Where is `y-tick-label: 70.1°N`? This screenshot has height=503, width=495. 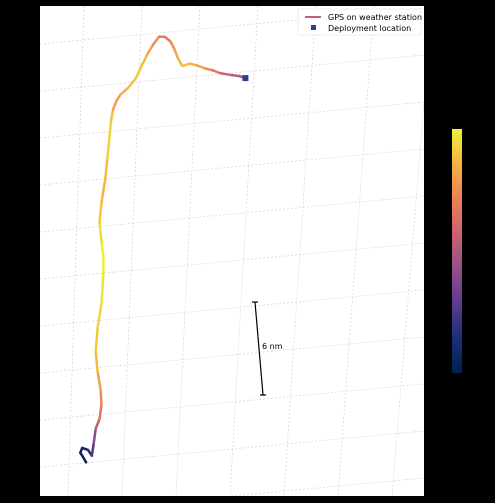 y-tick-label: 70.1°N is located at coordinates (22, 74).